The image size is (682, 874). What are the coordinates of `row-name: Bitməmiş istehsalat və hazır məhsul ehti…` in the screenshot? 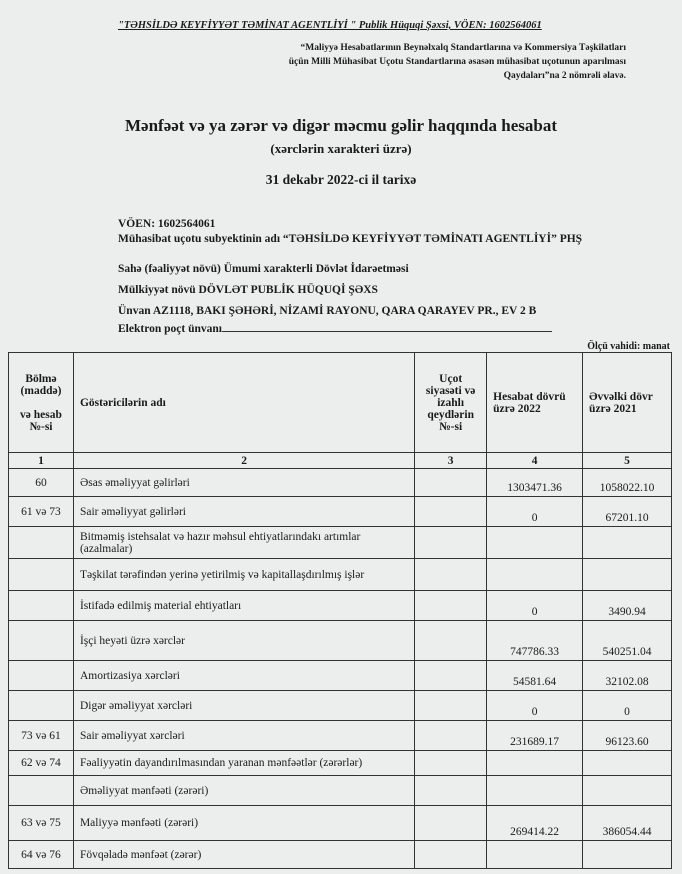 It's located at (244, 542).